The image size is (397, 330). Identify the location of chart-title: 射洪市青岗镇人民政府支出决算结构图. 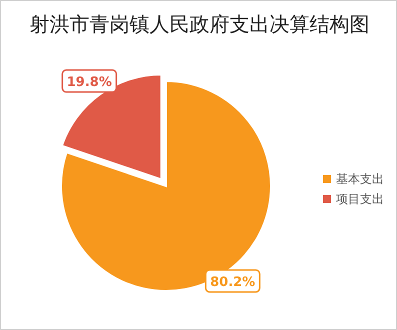
(199, 24).